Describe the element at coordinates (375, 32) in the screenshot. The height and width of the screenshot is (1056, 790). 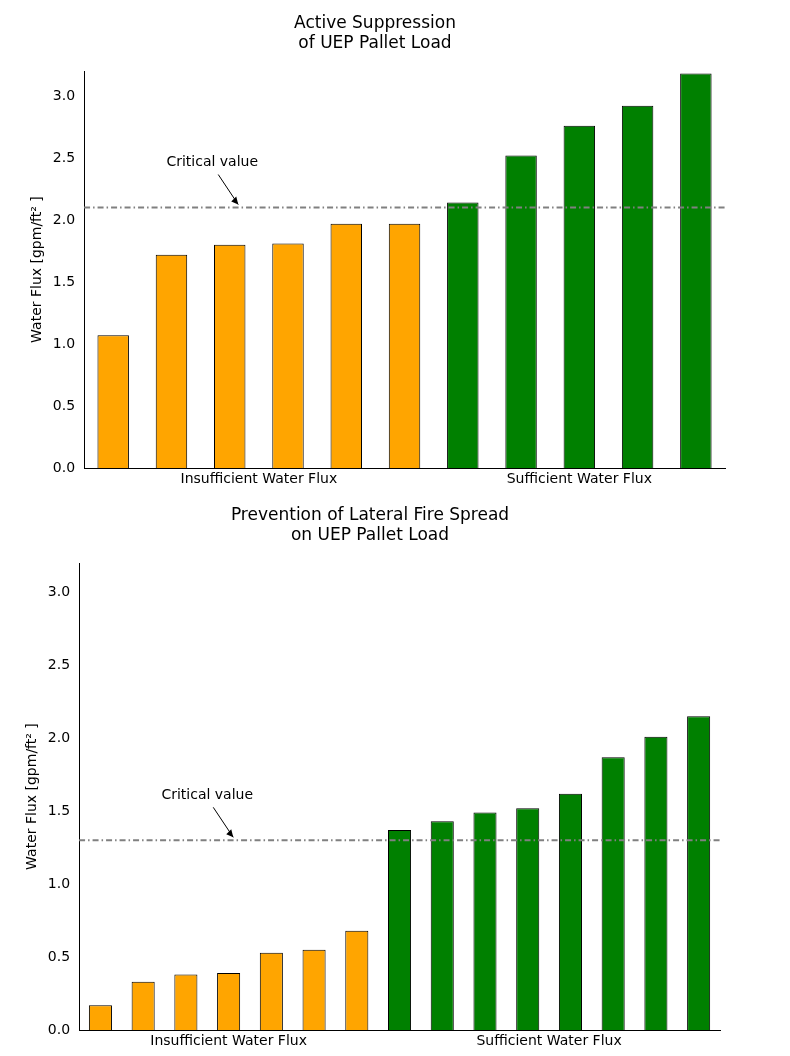
I see `chart-title: Active Suppression of UEP Pallet Load` at that location.